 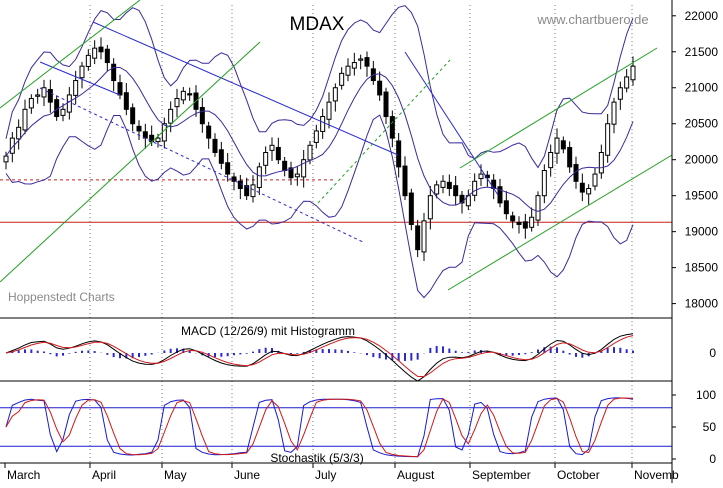 What do you see at coordinates (202, 165) in the screenshot?
I see `trendline-lower-dashed` at bounding box center [202, 165].